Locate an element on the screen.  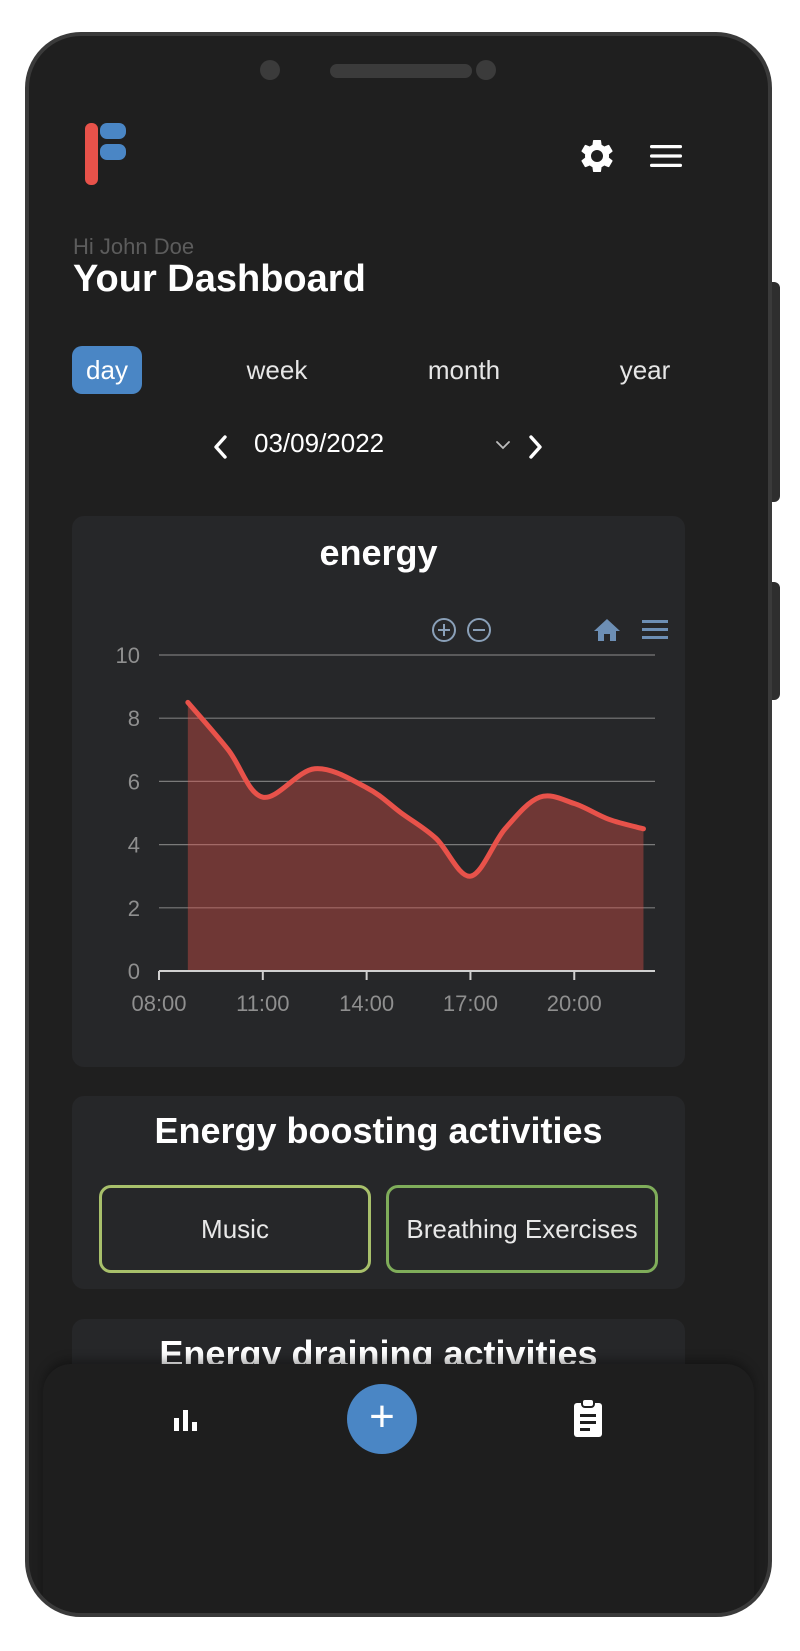
zoom-out-icon is located at coordinates (479, 630).